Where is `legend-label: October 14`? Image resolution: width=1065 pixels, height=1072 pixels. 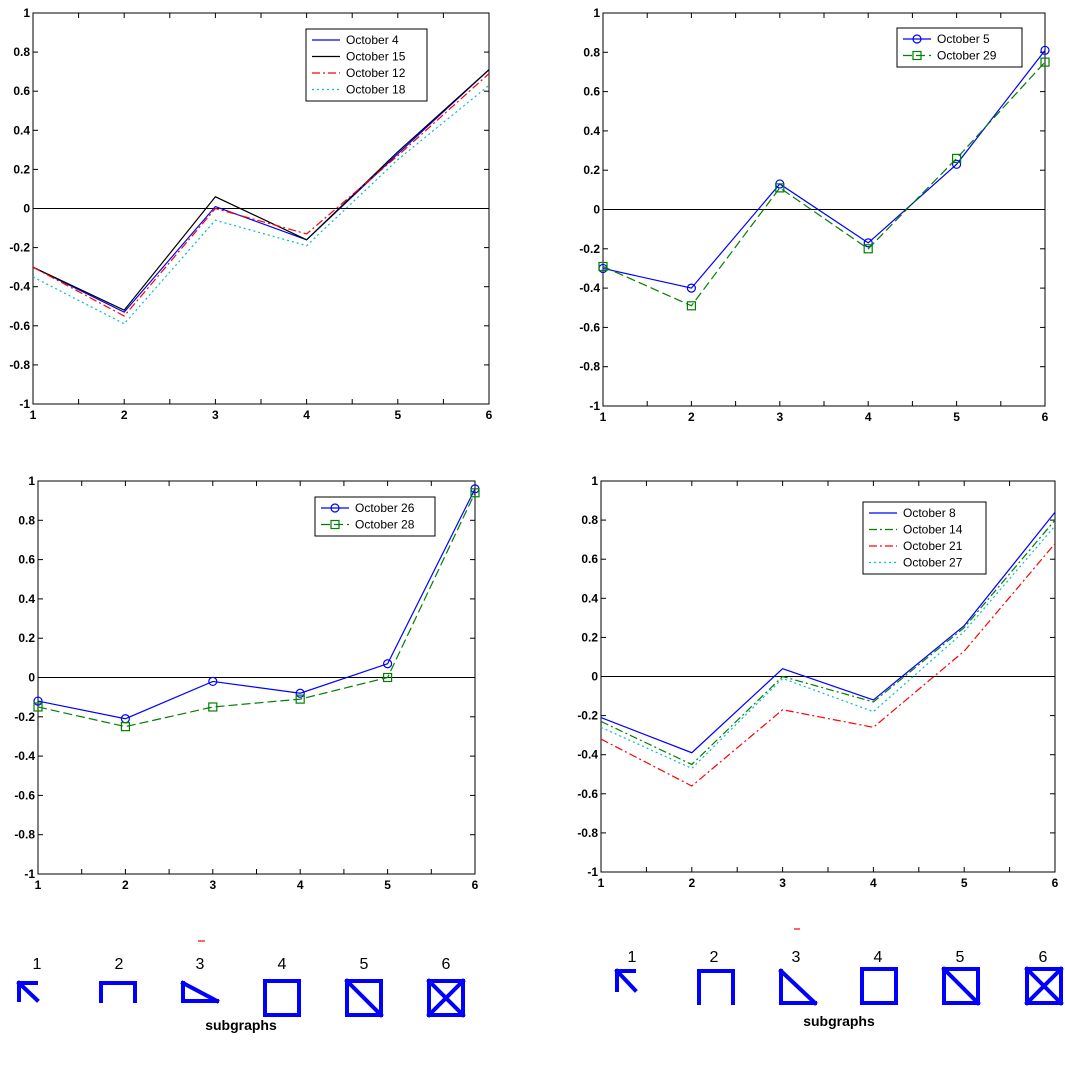 legend-label: October 14 is located at coordinates (933, 530).